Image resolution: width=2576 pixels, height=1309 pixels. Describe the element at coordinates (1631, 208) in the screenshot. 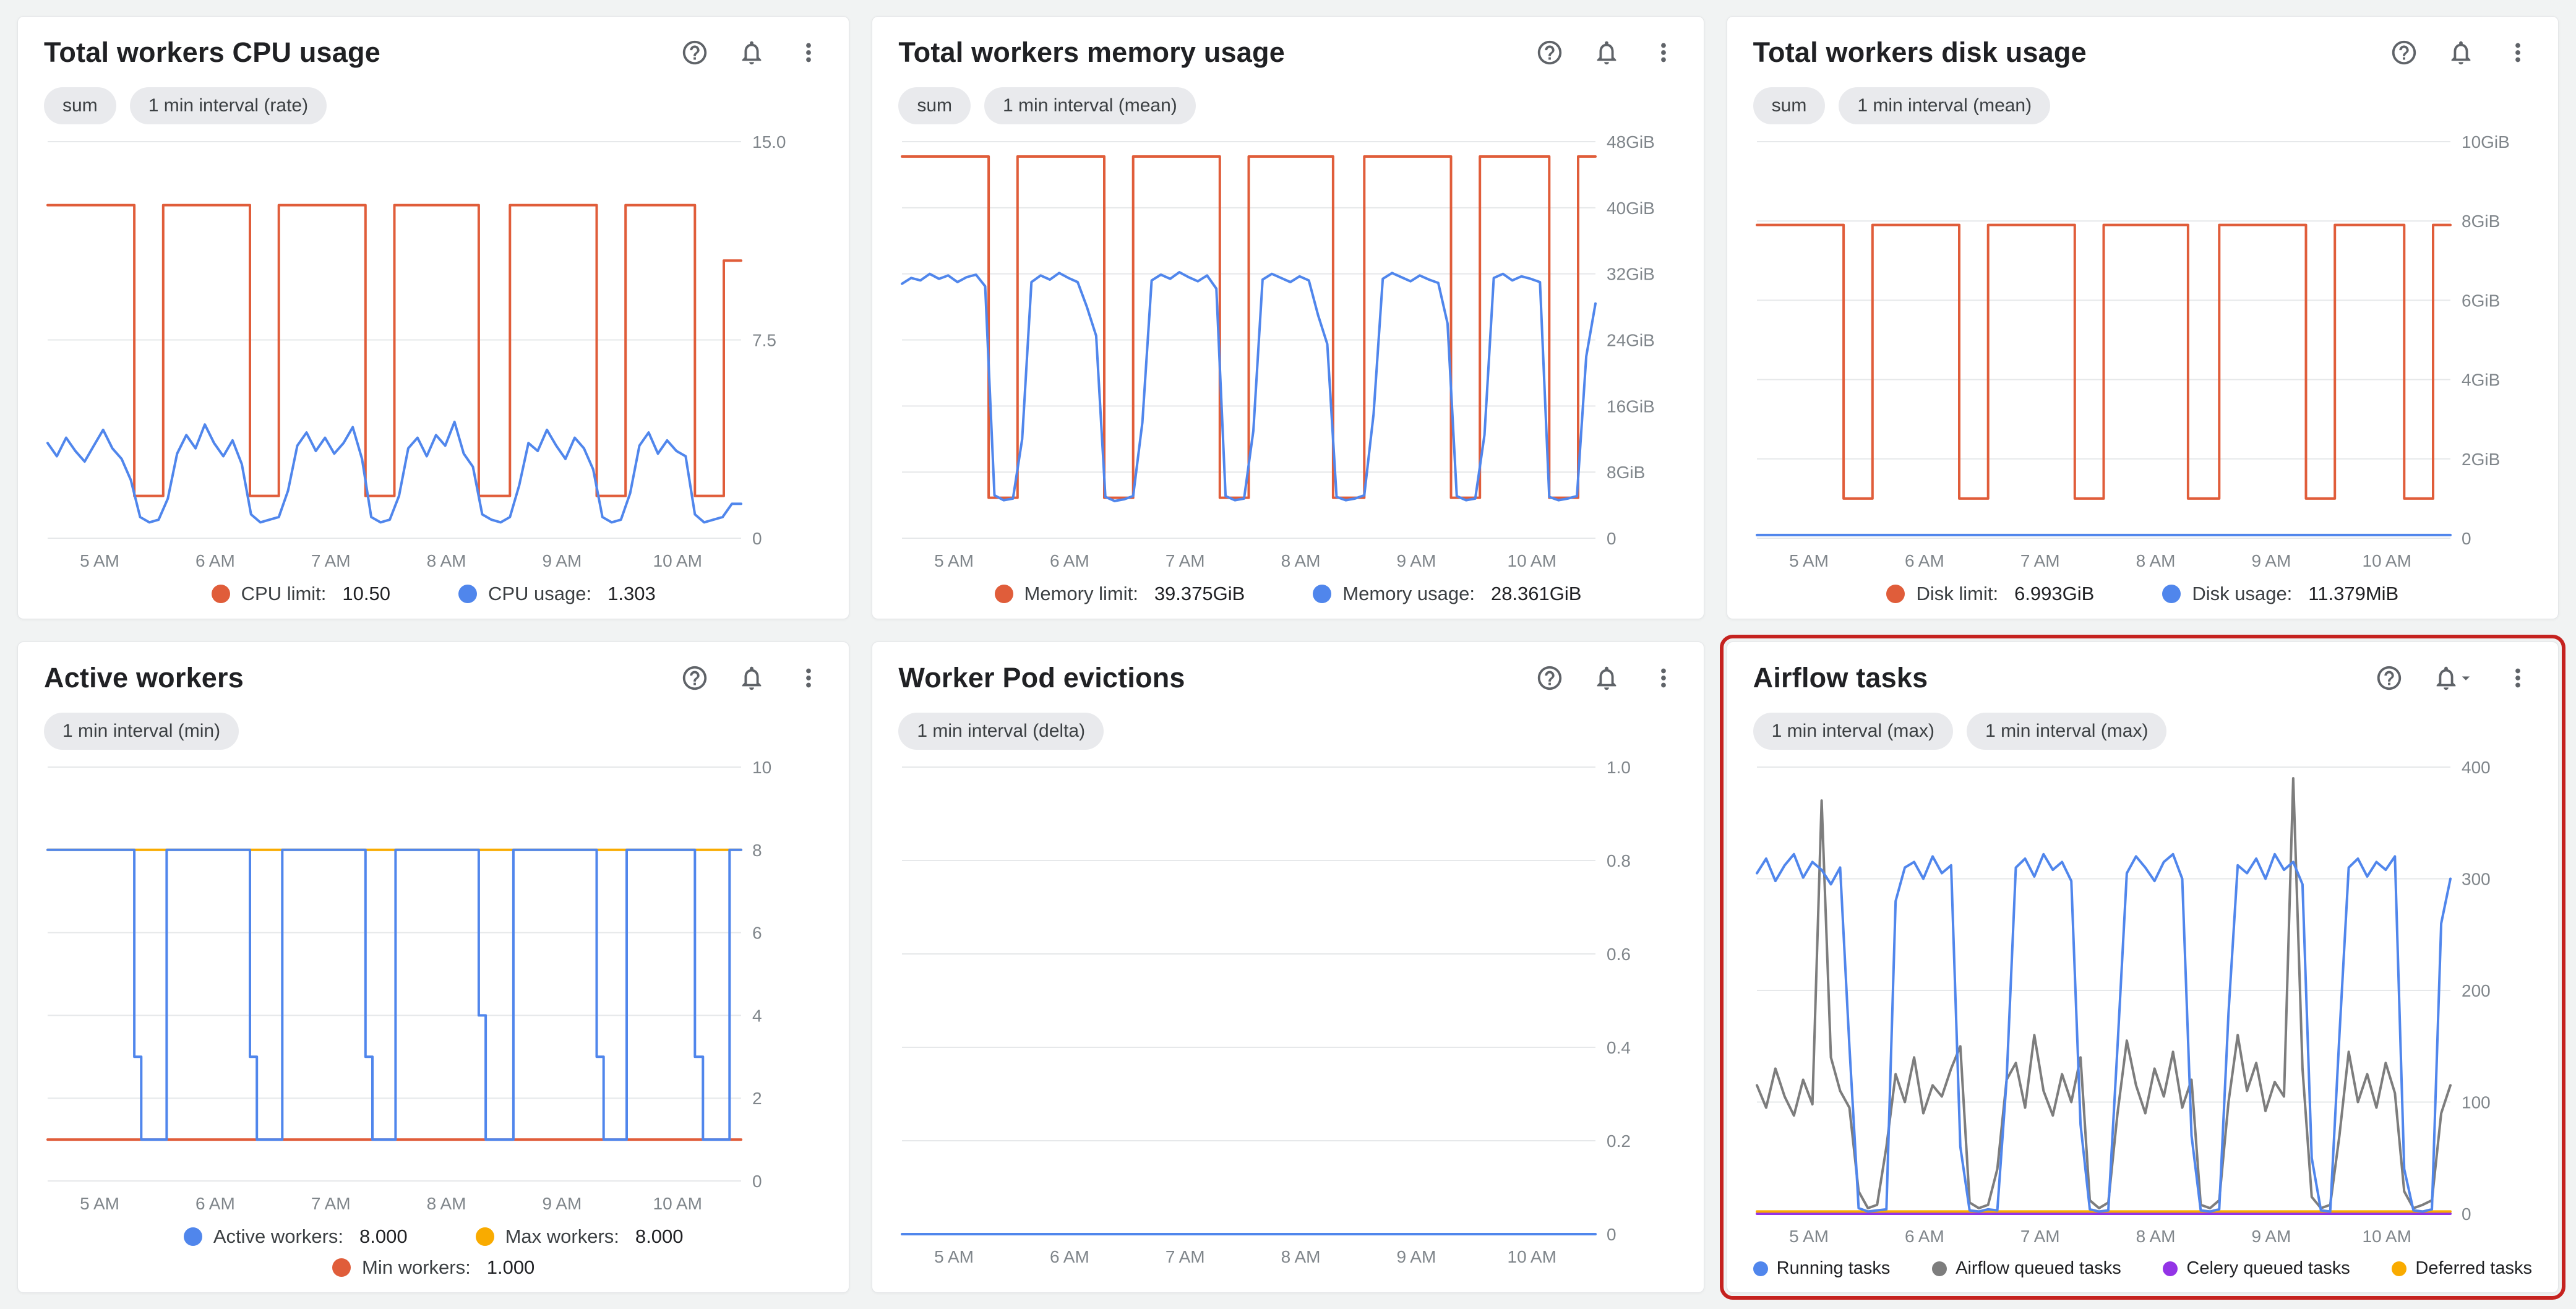

I see `y-tick-label: 40GiB` at that location.